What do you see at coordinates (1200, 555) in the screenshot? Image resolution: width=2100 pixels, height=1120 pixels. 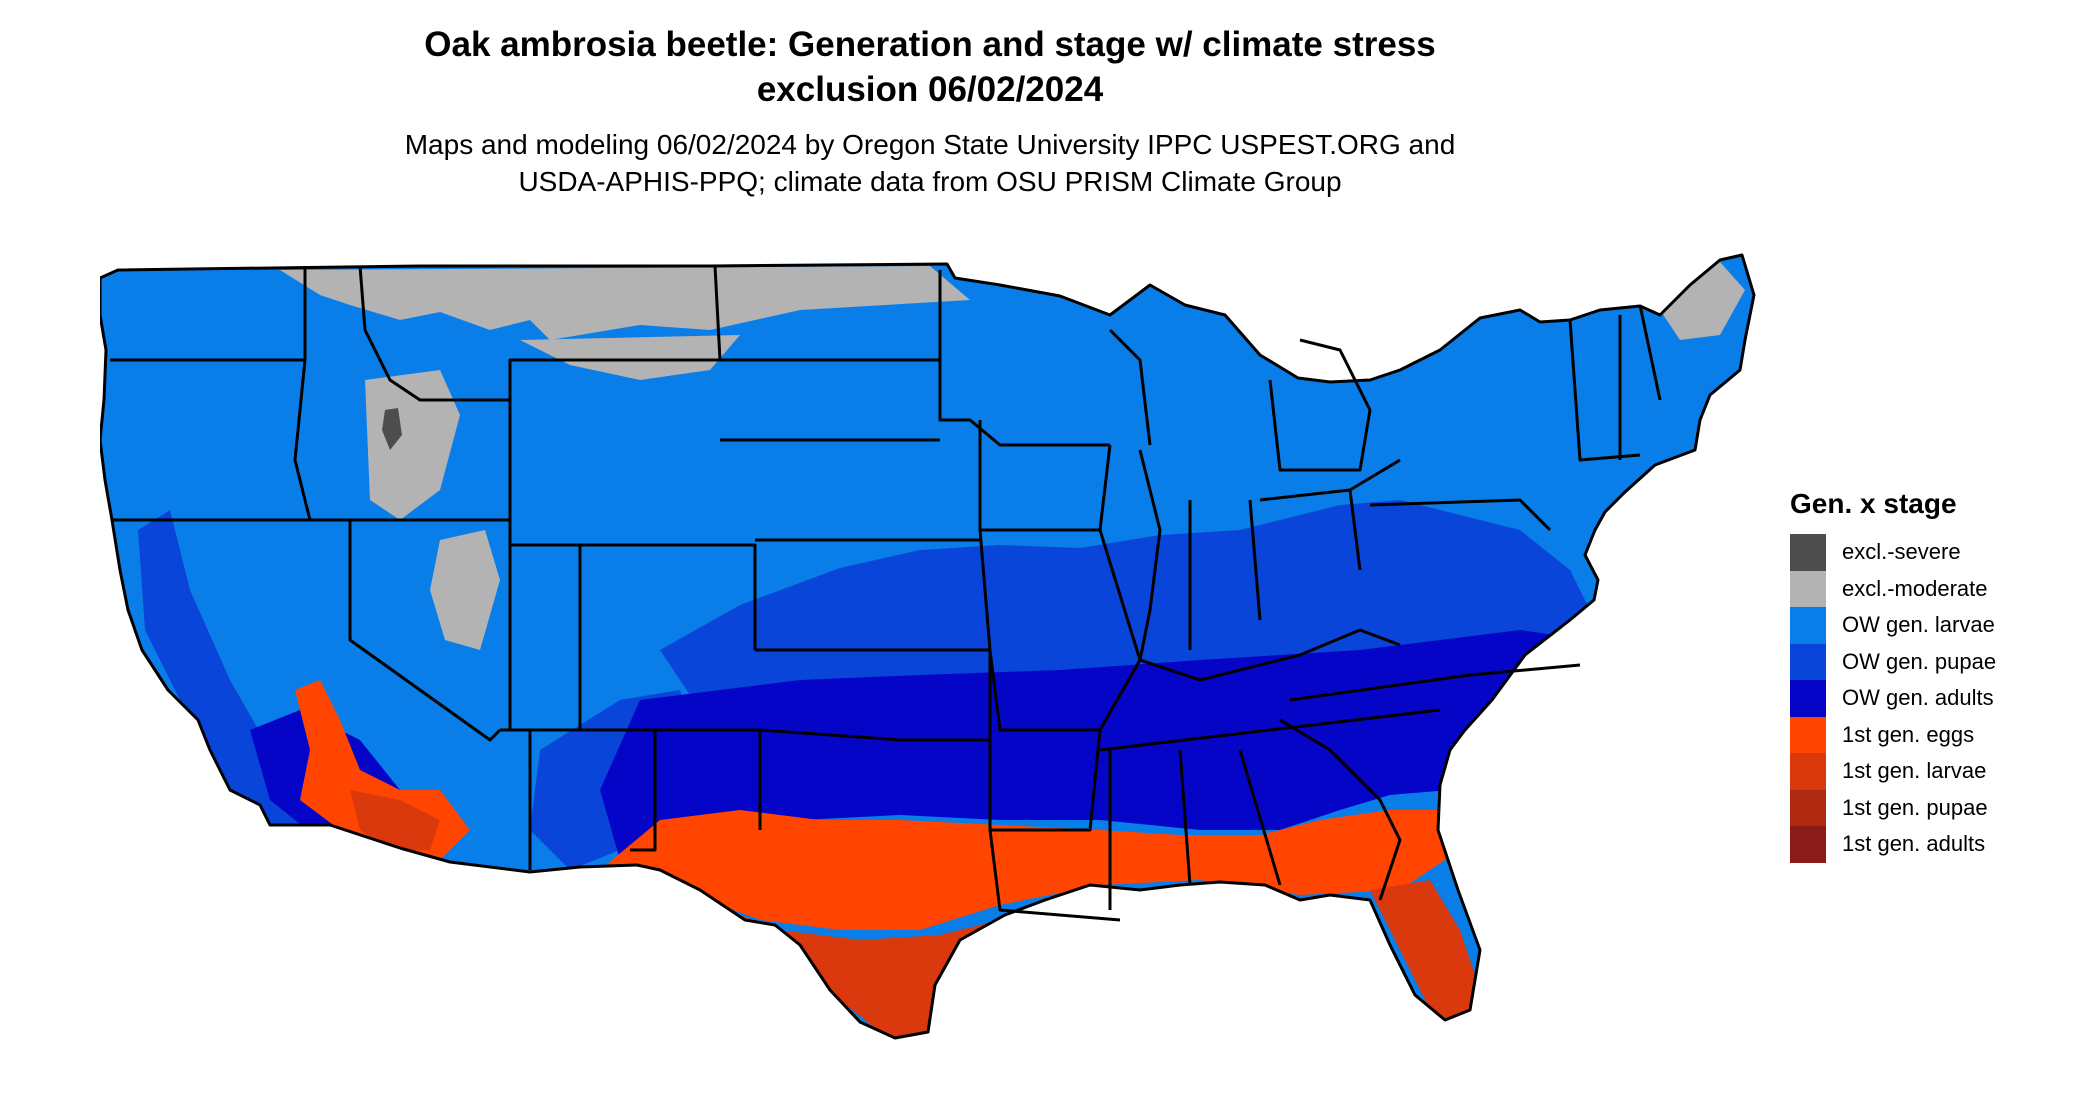 I see `border-il-in` at bounding box center [1200, 555].